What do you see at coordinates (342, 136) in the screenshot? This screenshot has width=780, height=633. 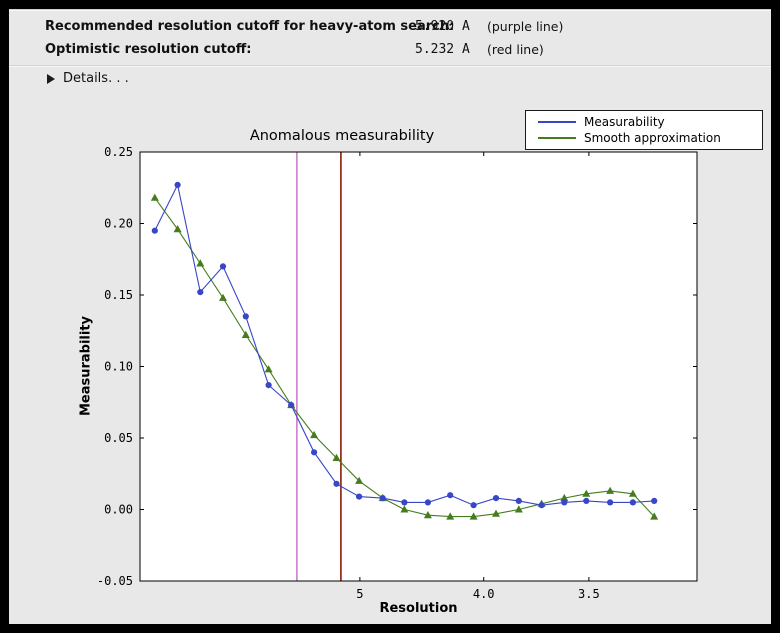 I see `chart-title: Anomalous measurability` at bounding box center [342, 136].